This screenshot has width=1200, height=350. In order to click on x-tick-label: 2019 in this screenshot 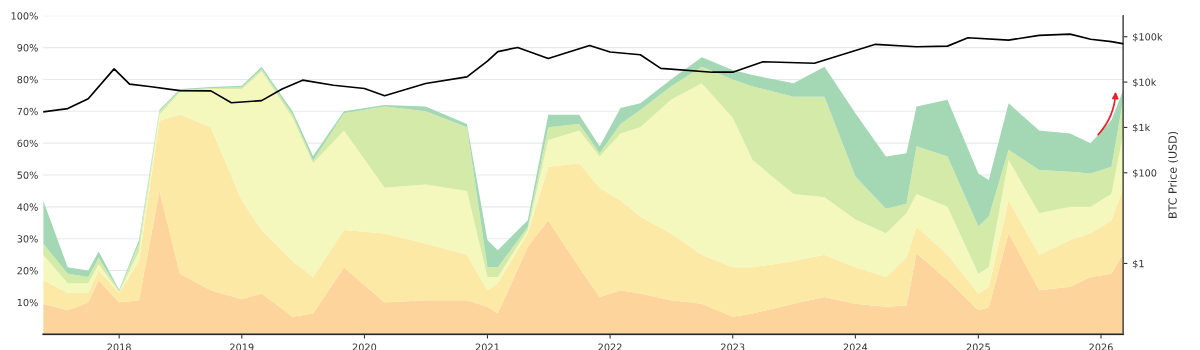, I will do `click(242, 346)`.